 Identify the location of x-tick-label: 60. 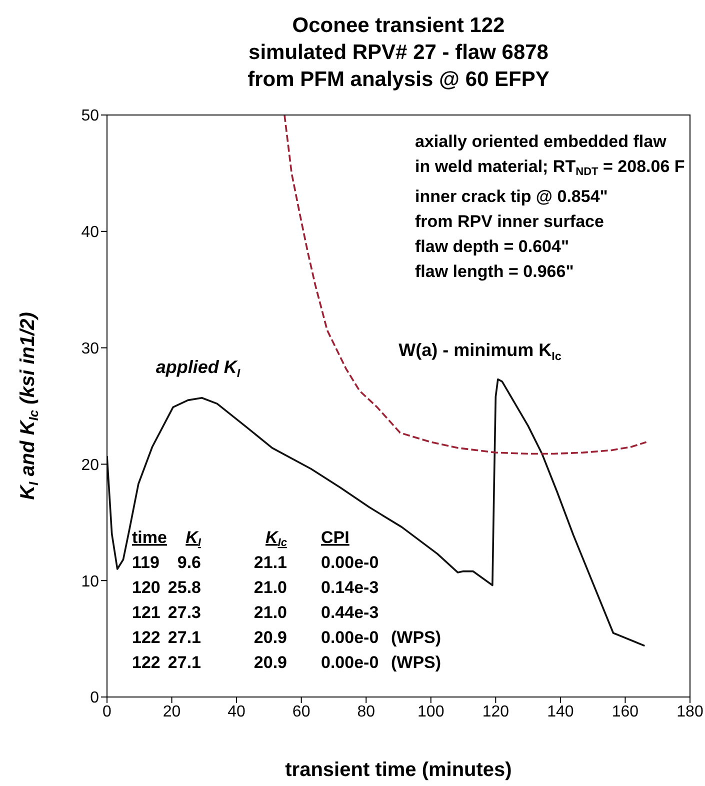
(301, 711).